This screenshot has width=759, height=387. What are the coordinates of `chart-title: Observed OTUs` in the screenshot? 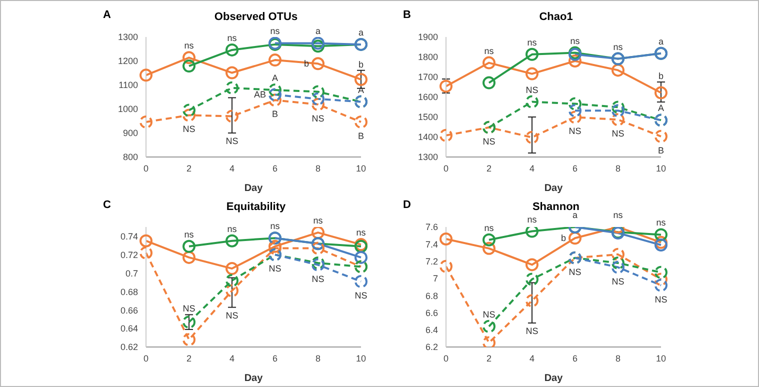 It's located at (256, 17).